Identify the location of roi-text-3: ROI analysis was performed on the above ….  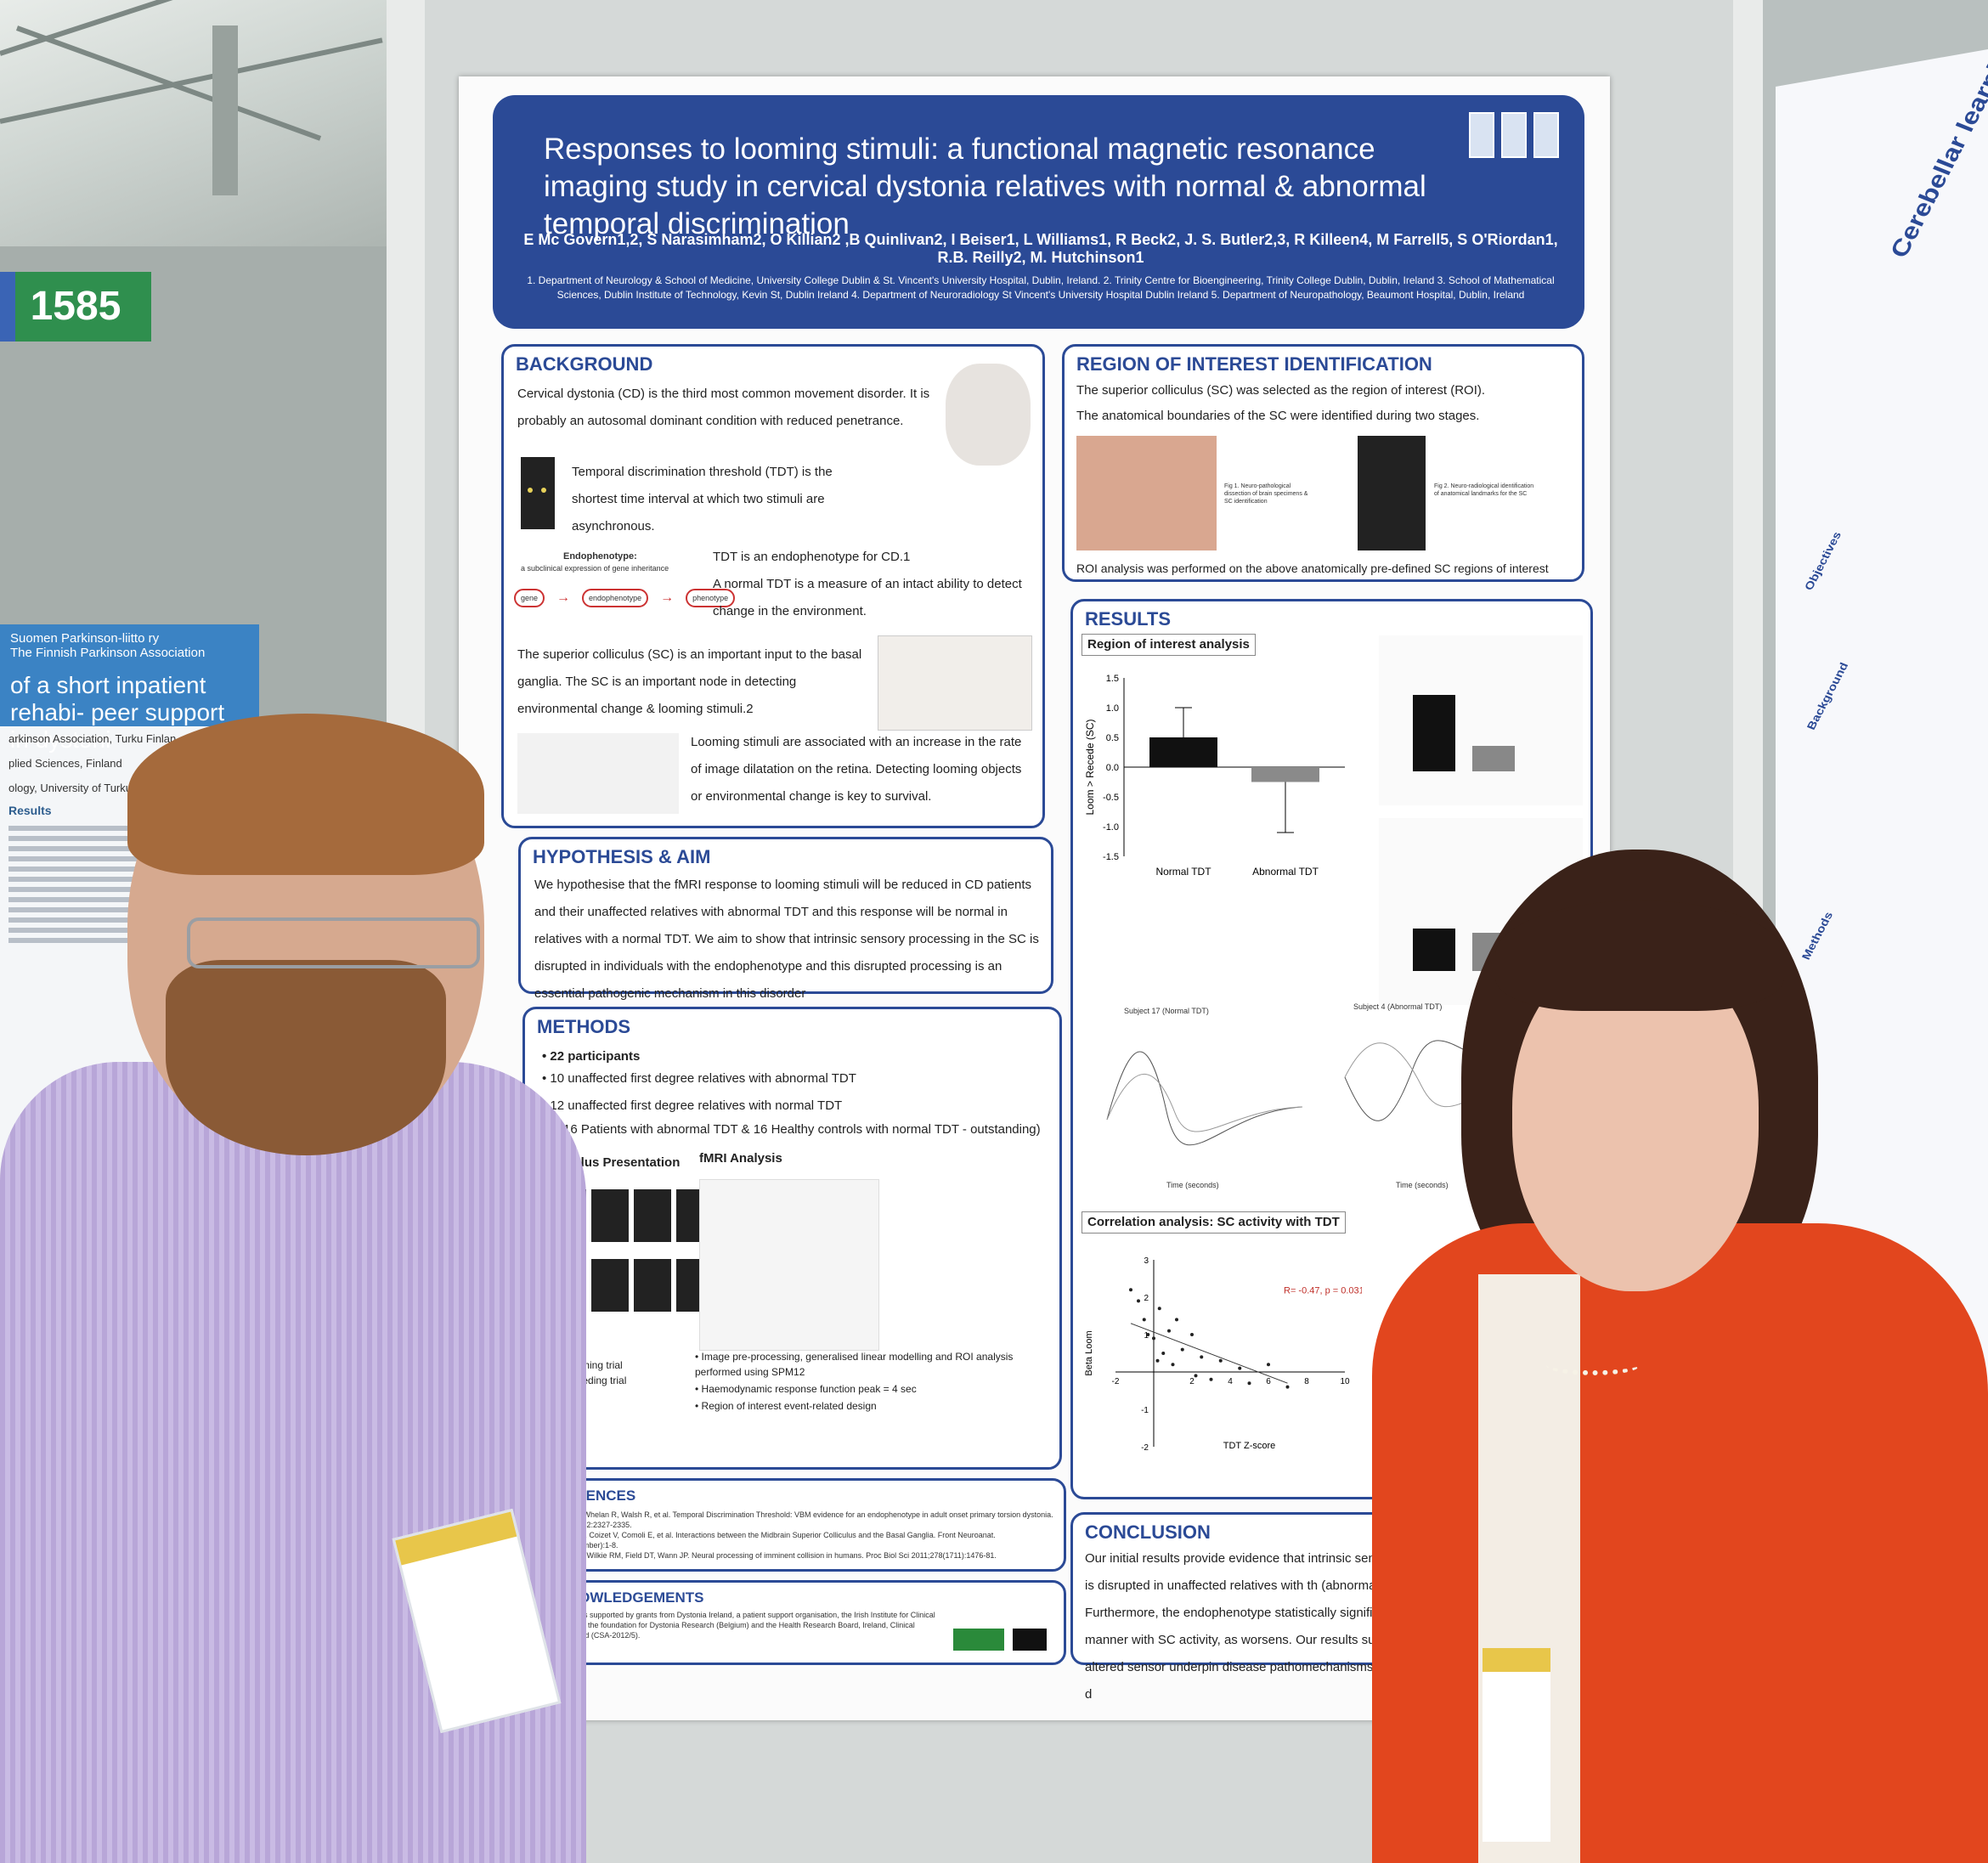
(1312, 568).